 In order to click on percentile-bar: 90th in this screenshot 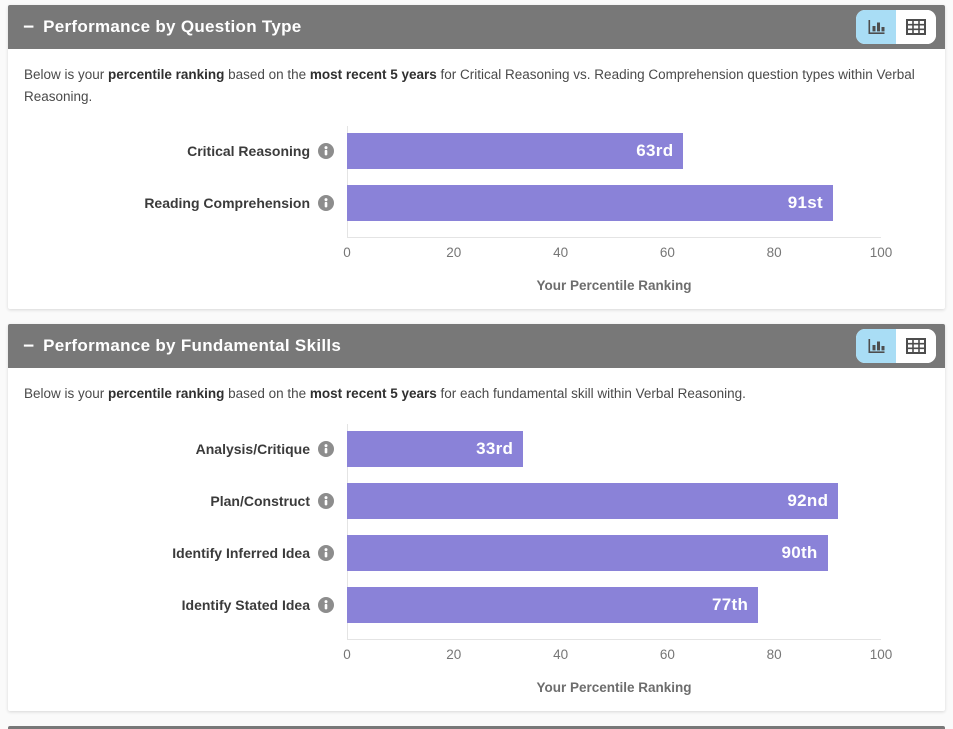, I will do `click(587, 552)`.